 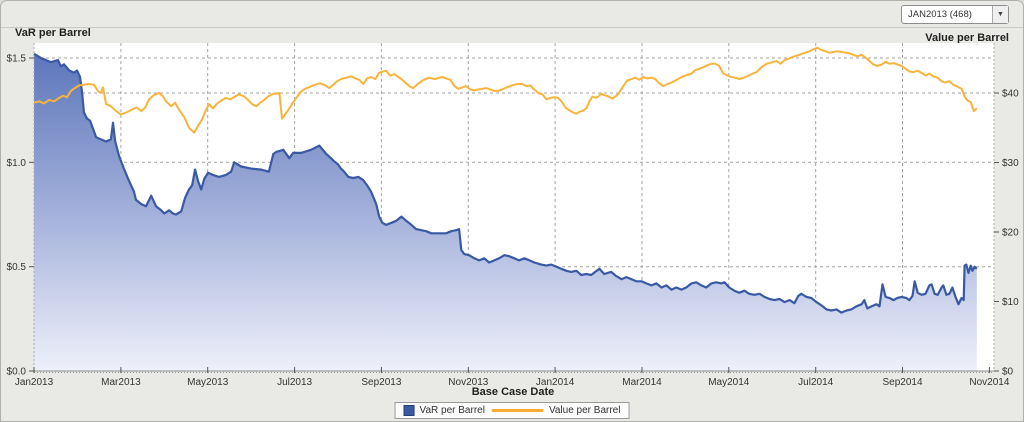 I want to click on svg-text: Jan2013, so click(x=34, y=382).